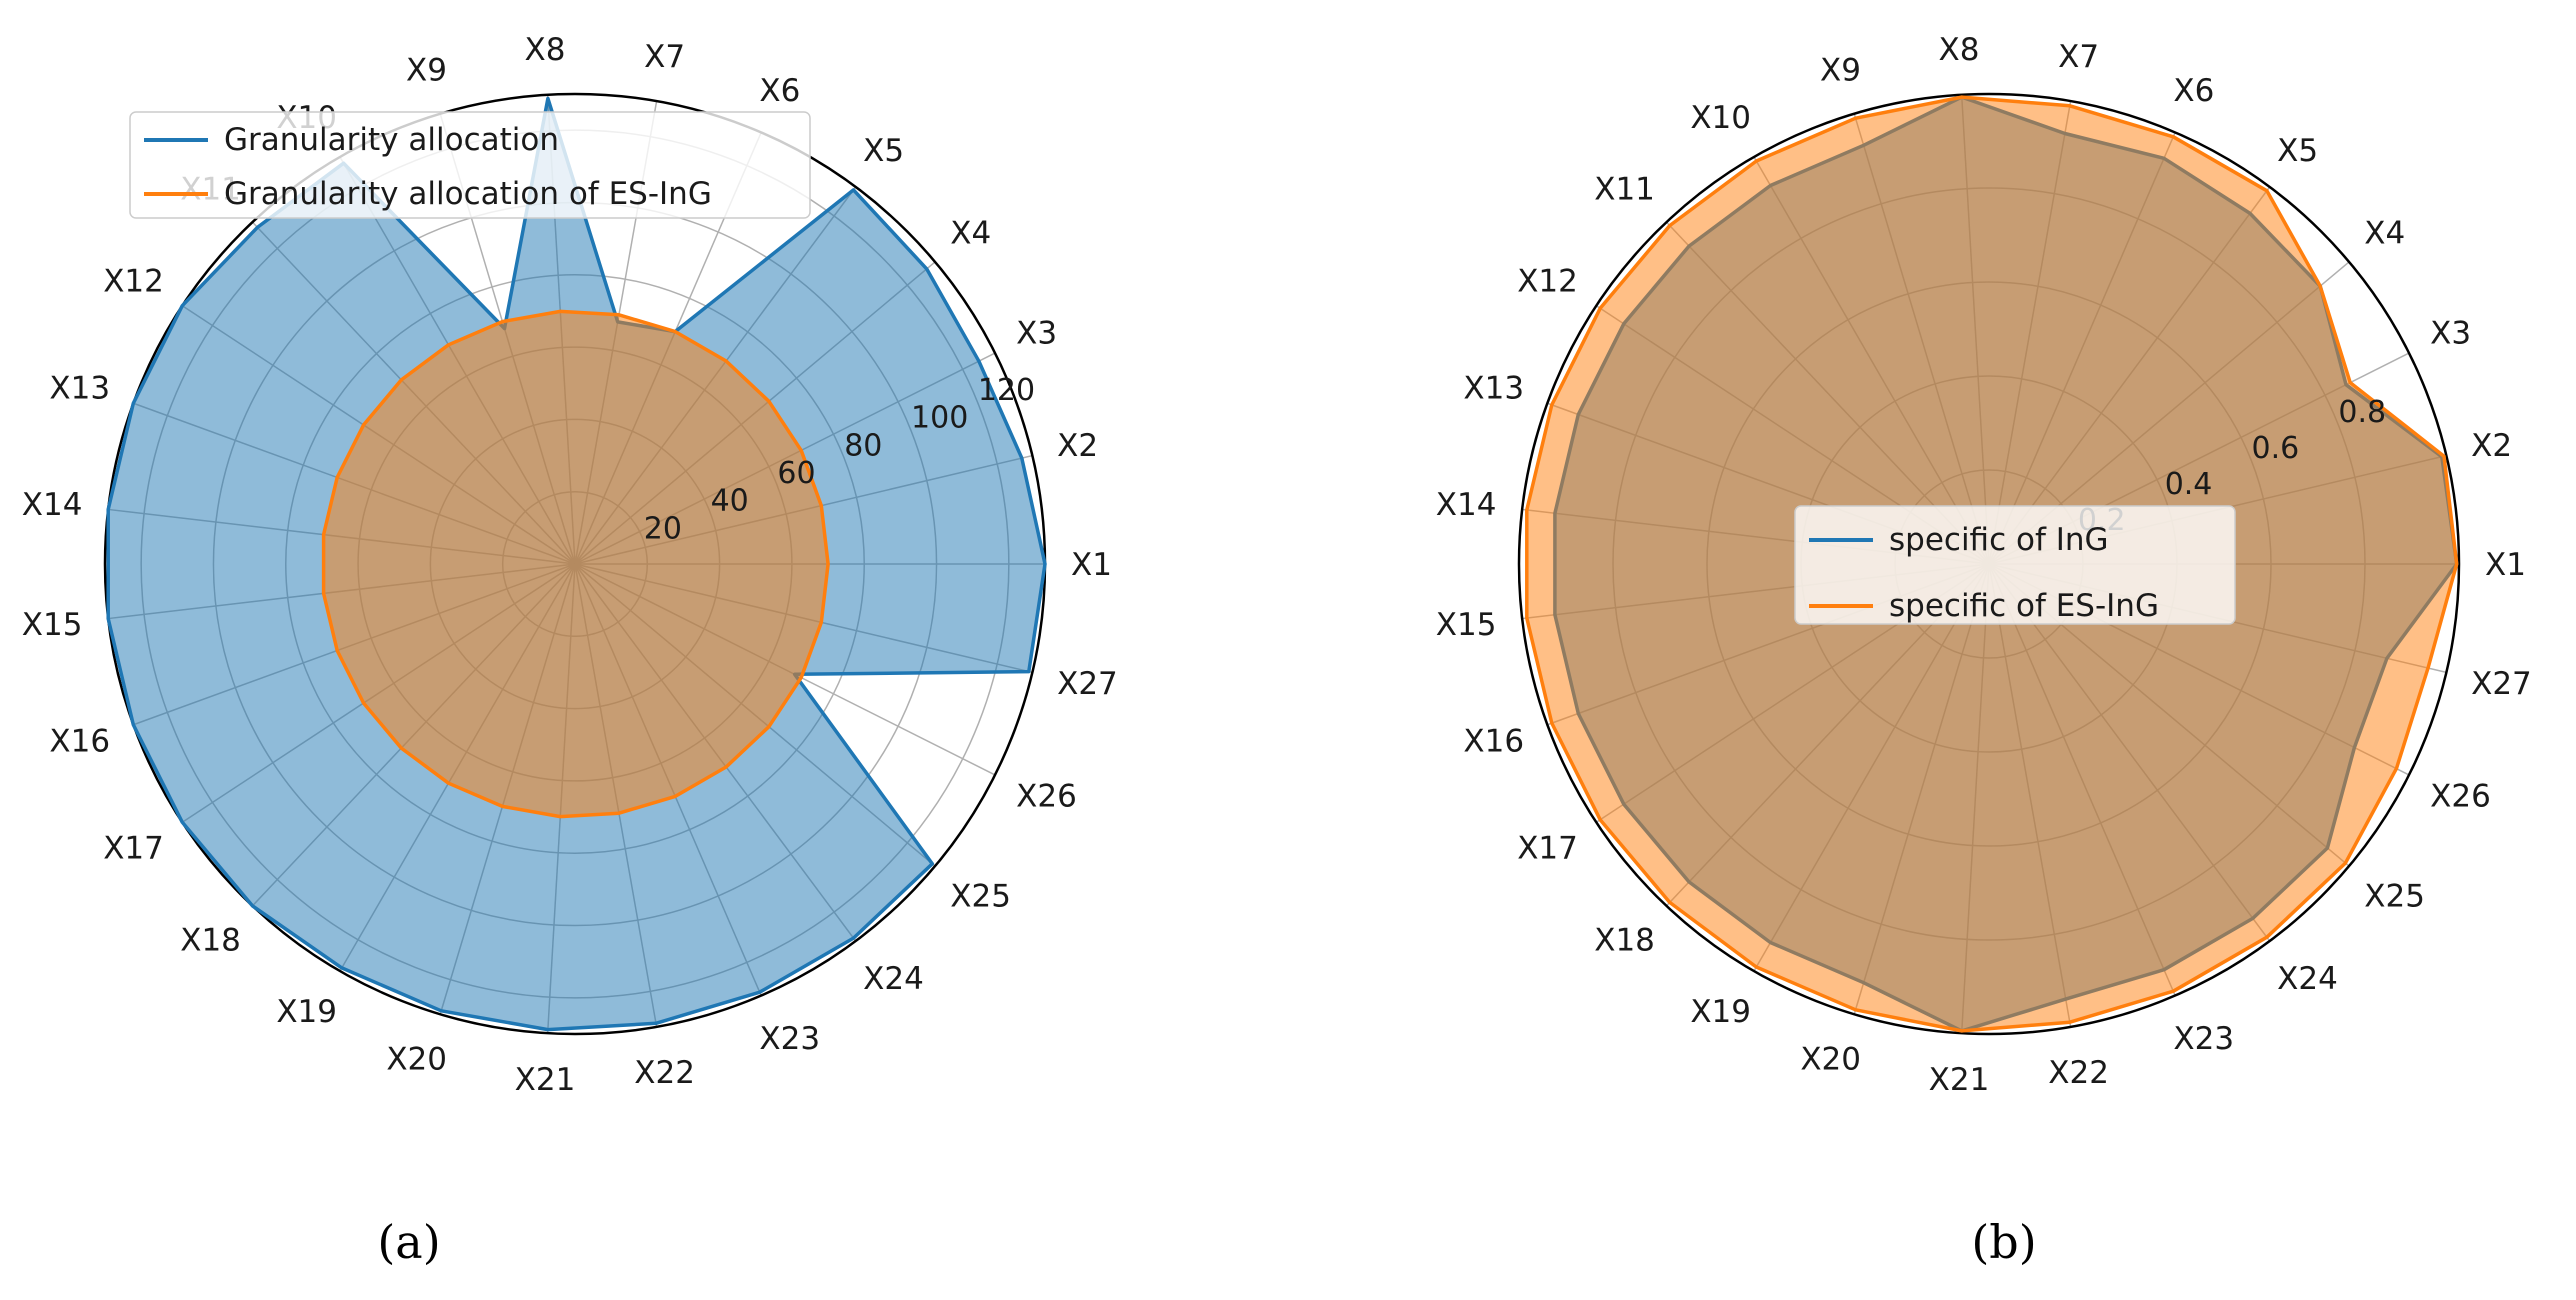 Image resolution: width=2576 pixels, height=1300 pixels. Describe the element at coordinates (2276, 448) in the screenshot. I see `radial-tick-label: 0.6` at that location.